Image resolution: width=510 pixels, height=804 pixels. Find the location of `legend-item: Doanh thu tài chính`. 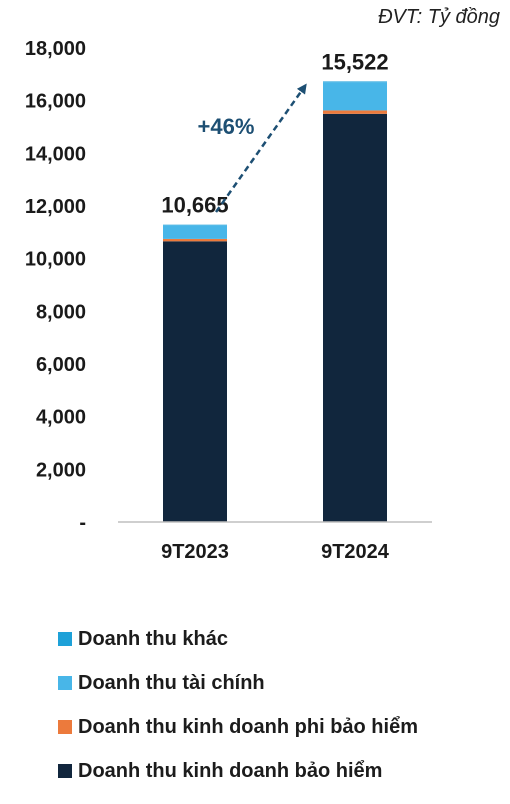

legend-item: Doanh thu tài chính is located at coordinates (238, 683).